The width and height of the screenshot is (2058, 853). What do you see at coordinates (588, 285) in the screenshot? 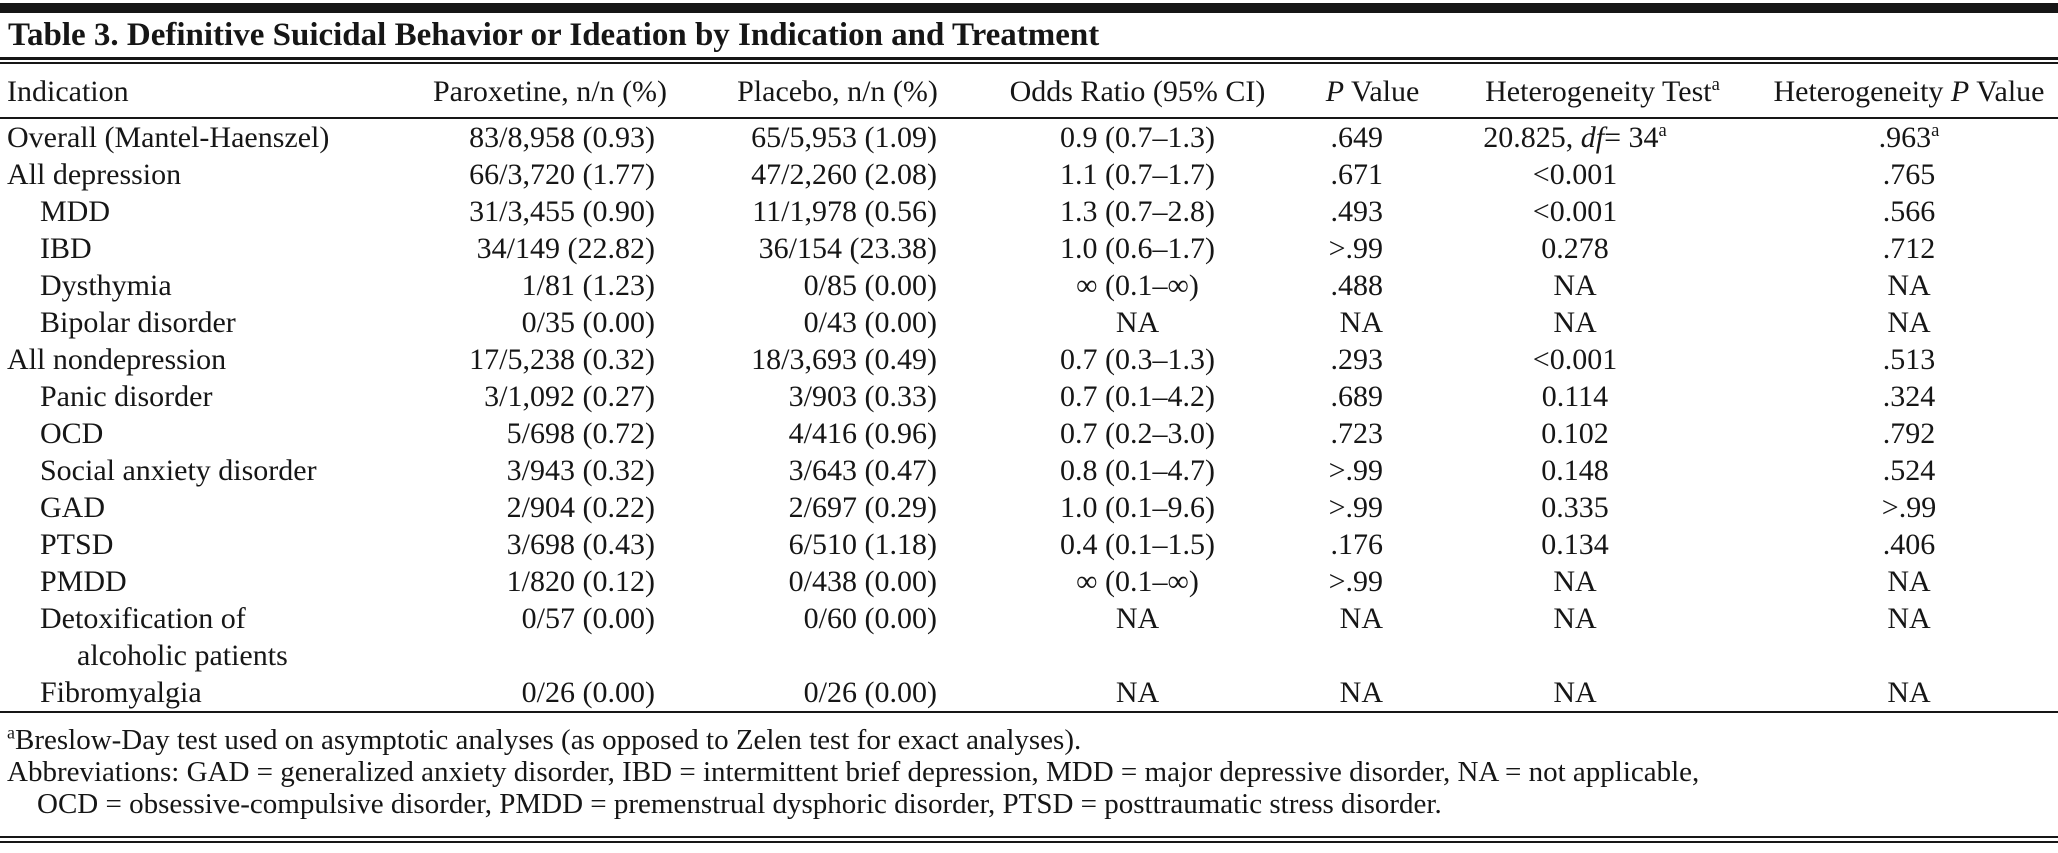
I see `paroxetine-cell: 1/81 (1.23)` at bounding box center [588, 285].